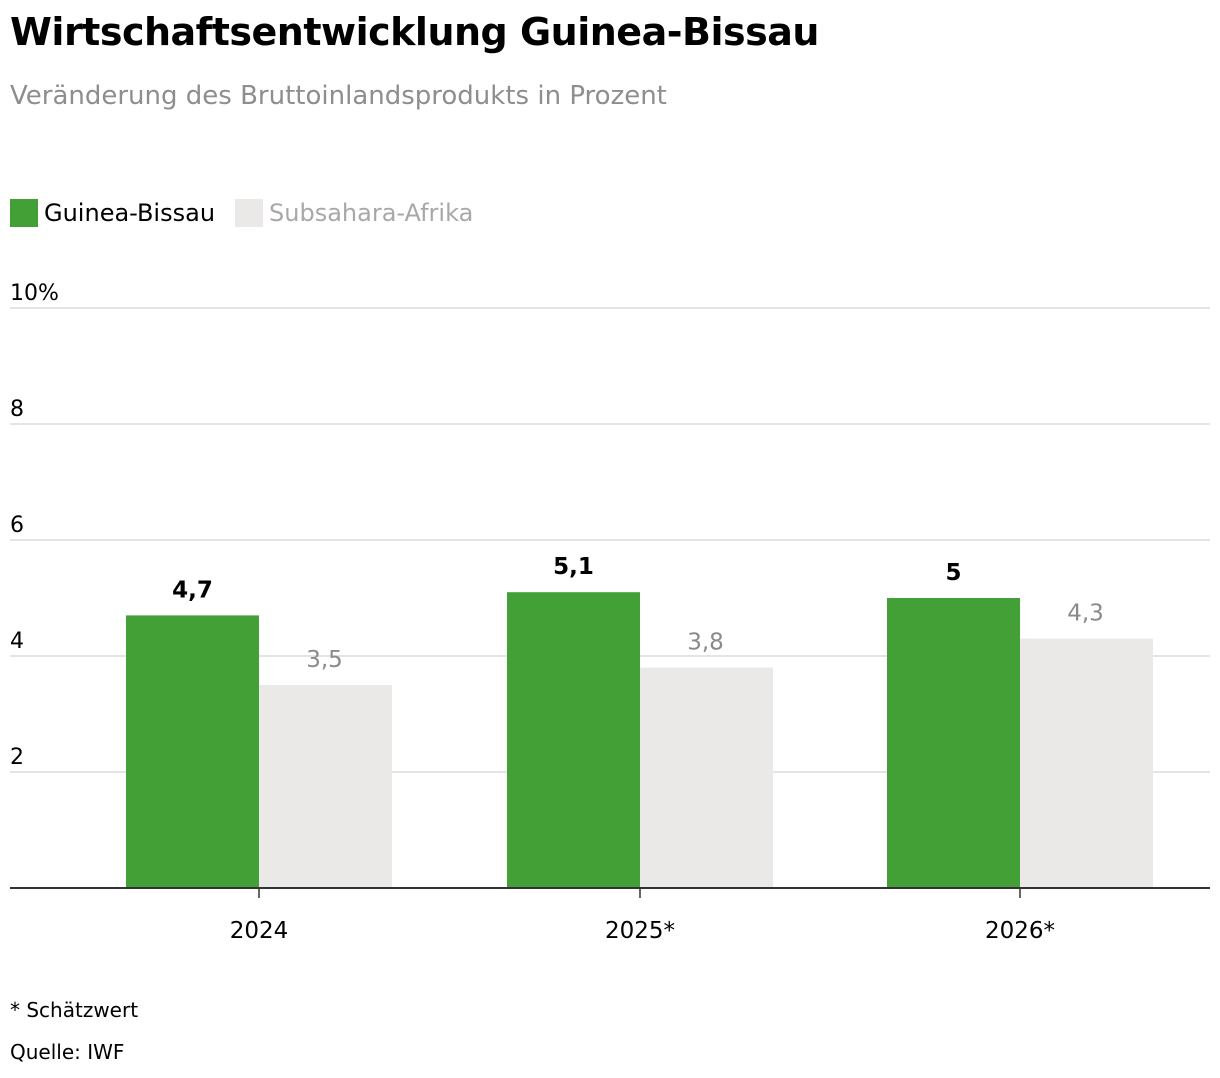 This screenshot has width=1220, height=1078. I want to click on value-label-guinea-bissau-1: 4,7, so click(192, 590).